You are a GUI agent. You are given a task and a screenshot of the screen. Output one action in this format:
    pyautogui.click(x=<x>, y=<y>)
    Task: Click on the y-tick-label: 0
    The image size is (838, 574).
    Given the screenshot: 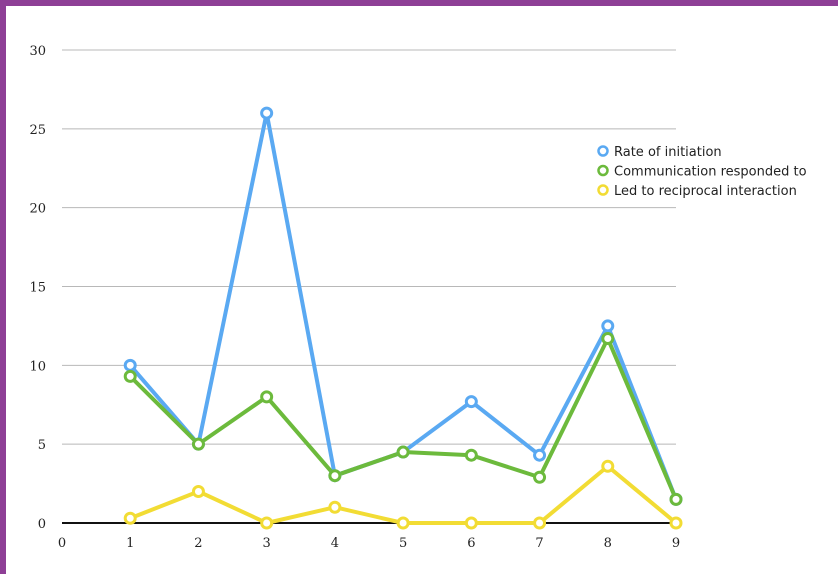 What is the action you would take?
    pyautogui.click(x=42, y=524)
    